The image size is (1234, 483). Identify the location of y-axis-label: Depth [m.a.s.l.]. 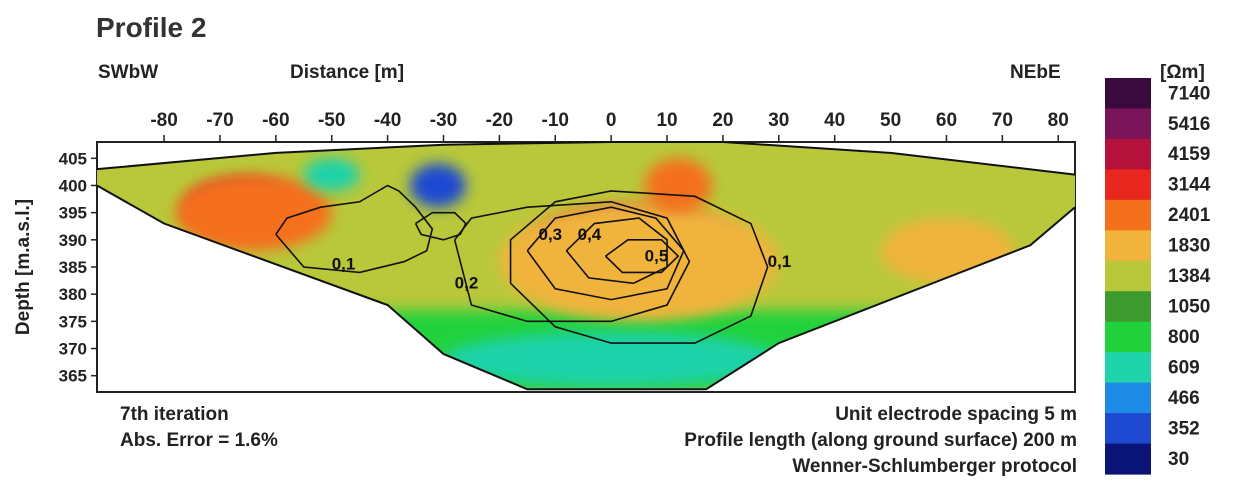
(23, 267).